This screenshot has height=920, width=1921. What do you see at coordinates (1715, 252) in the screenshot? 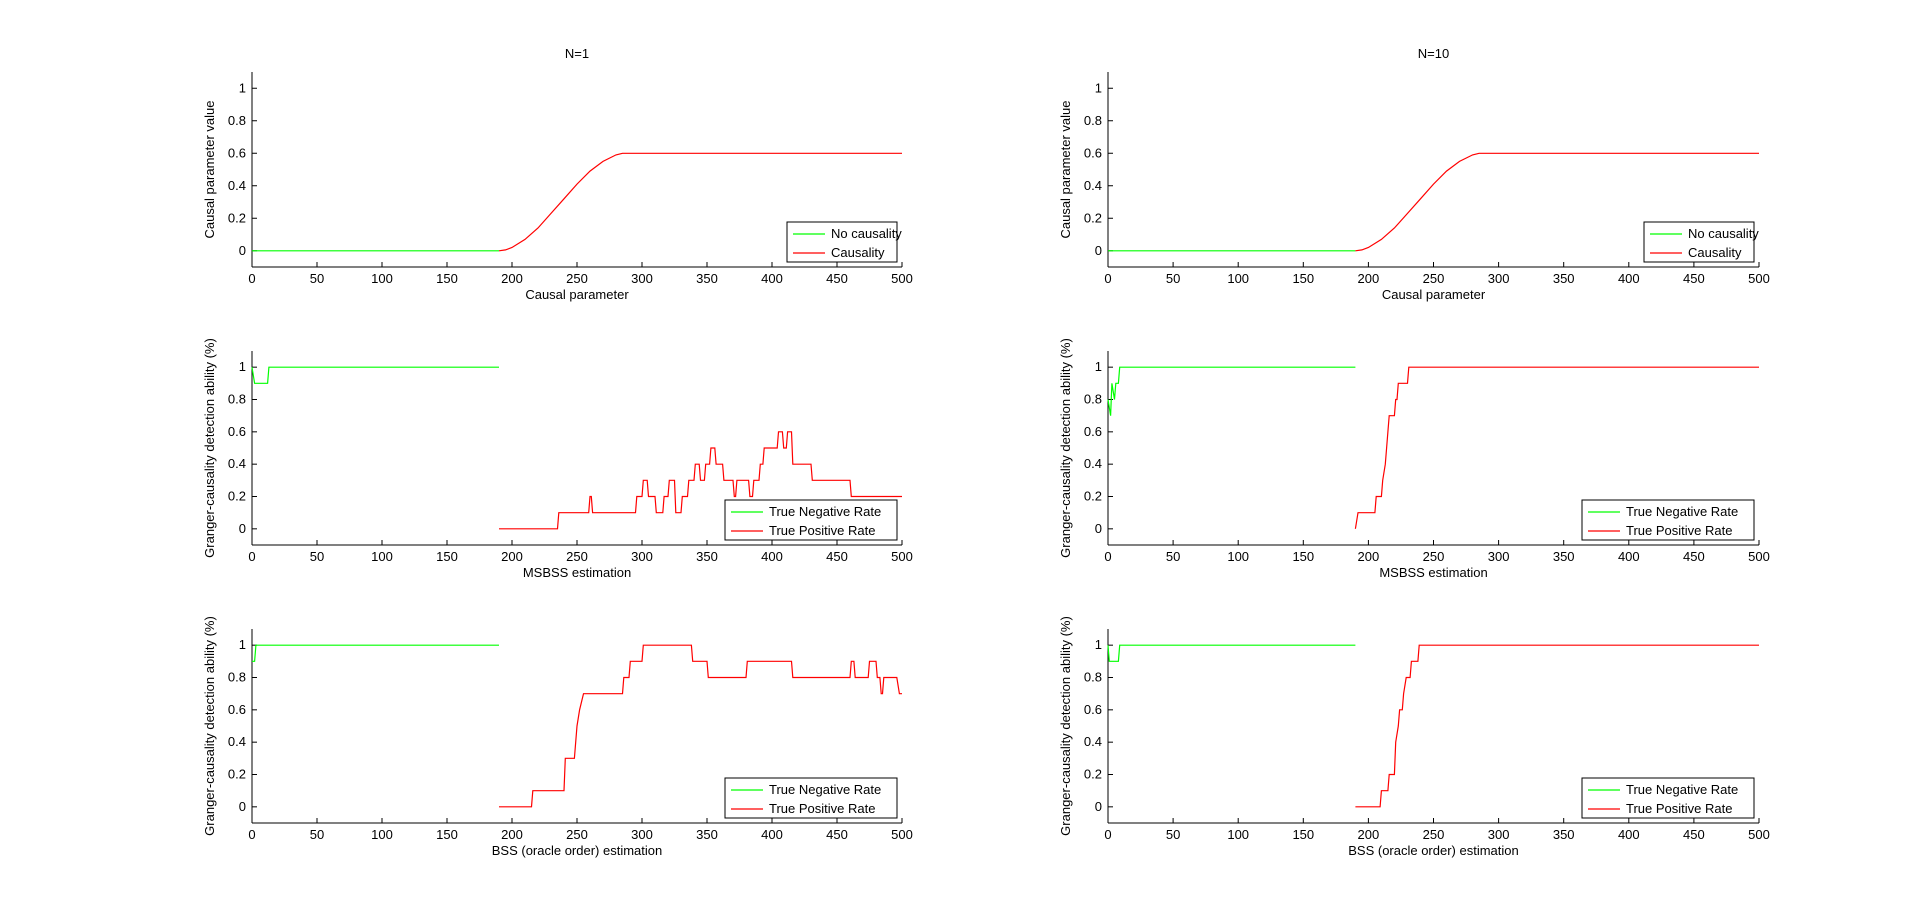
I see `legend-entry-label: Causality` at bounding box center [1715, 252].